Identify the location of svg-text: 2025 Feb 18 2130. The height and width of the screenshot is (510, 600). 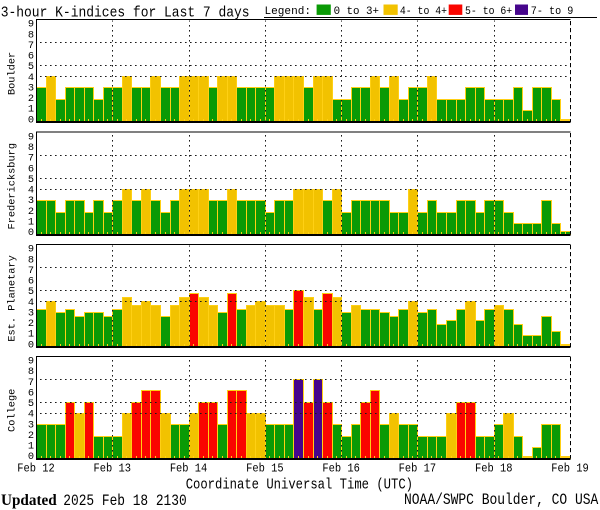
(124, 501).